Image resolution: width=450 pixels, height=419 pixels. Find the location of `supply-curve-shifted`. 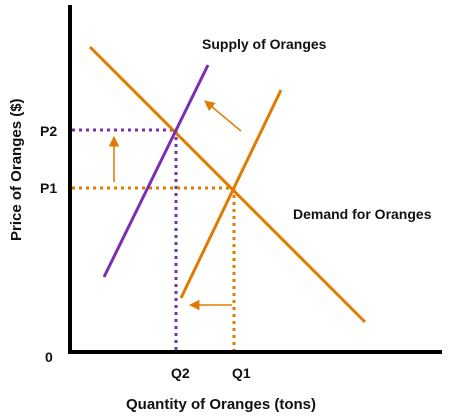

supply-curve-shifted is located at coordinates (156, 171).